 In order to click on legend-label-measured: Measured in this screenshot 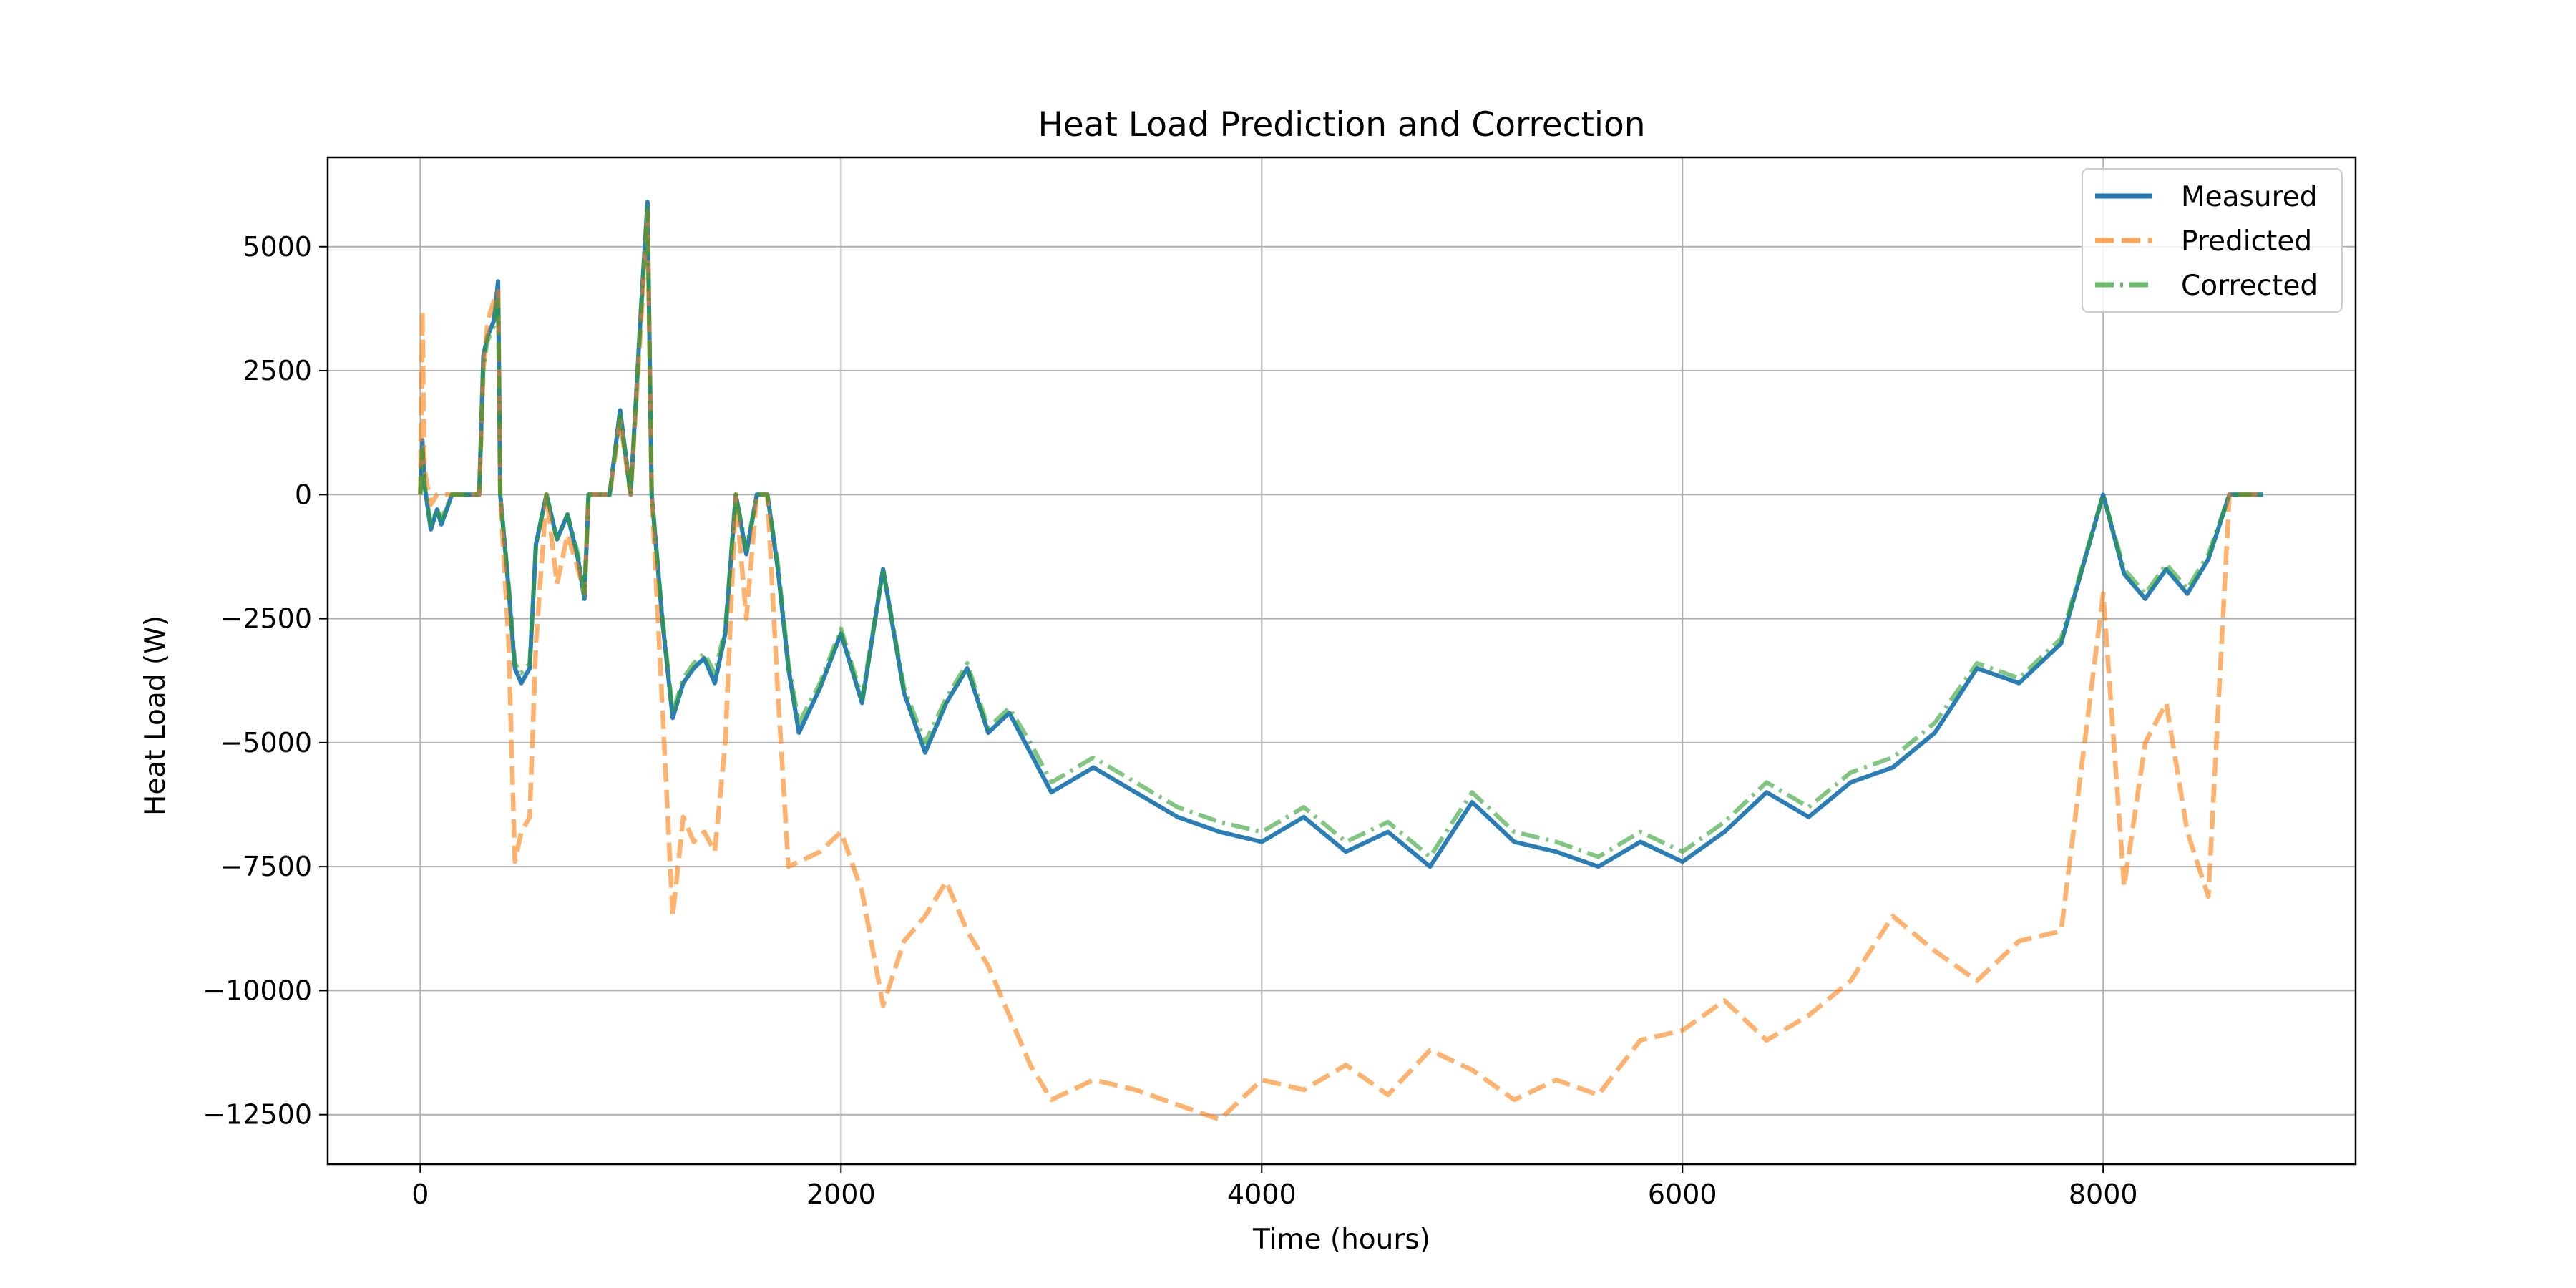, I will do `click(2249, 197)`.